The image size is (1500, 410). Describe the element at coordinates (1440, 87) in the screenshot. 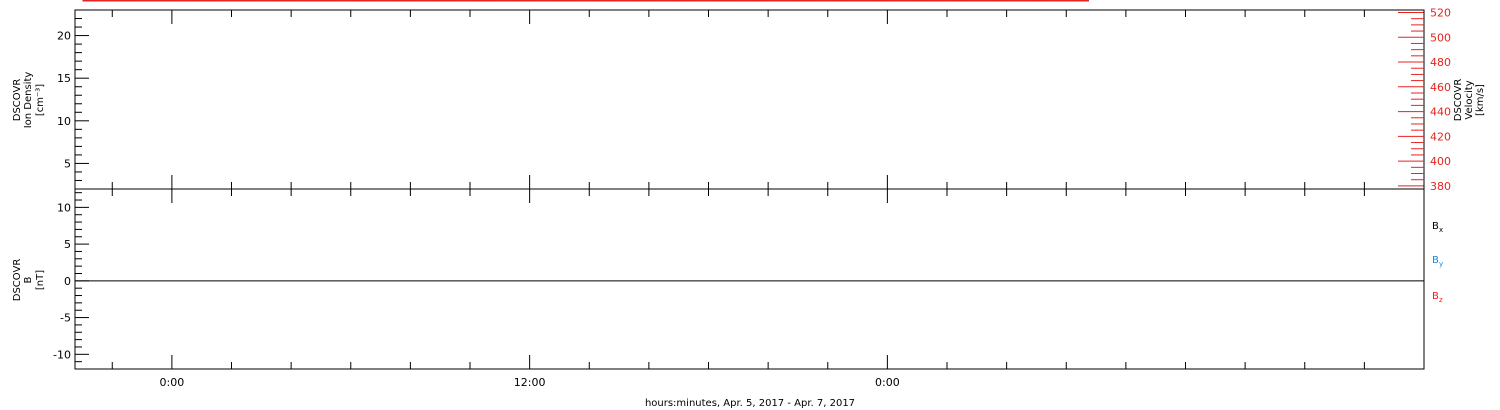

I see `right-tick-label: 460` at that location.